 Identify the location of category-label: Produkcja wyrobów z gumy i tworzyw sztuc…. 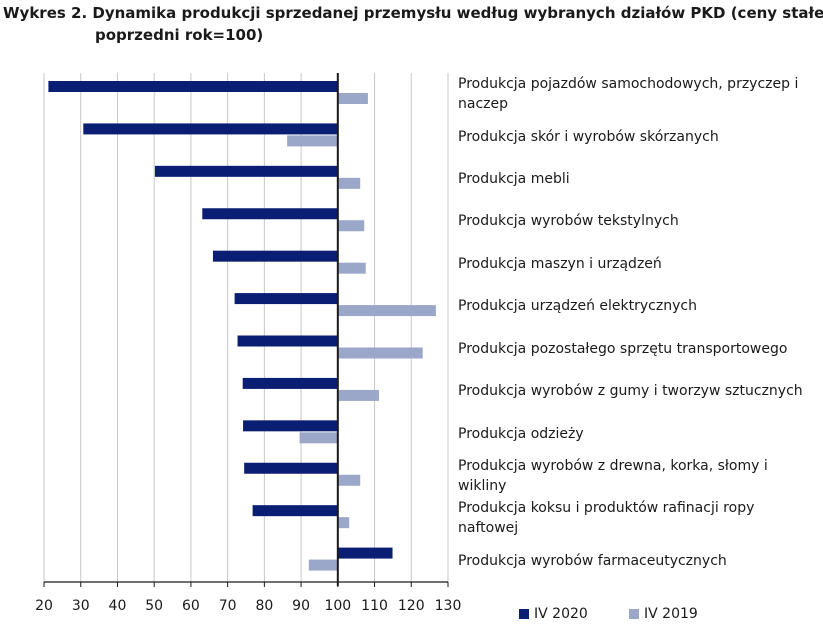
(630, 391).